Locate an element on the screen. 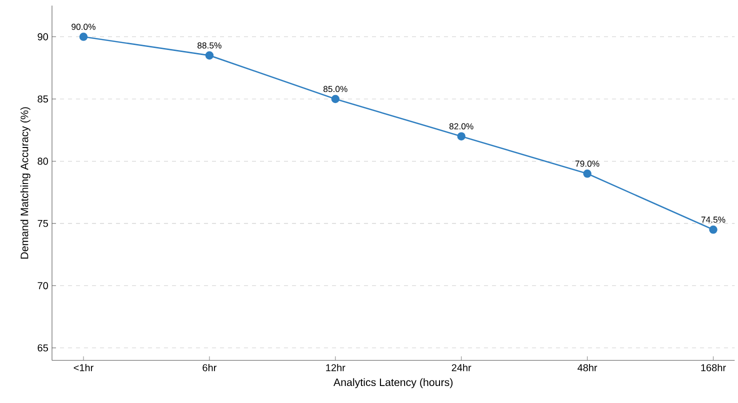 Image resolution: width=738 pixels, height=403 pixels. y-tick-label: 90 is located at coordinates (43, 36).